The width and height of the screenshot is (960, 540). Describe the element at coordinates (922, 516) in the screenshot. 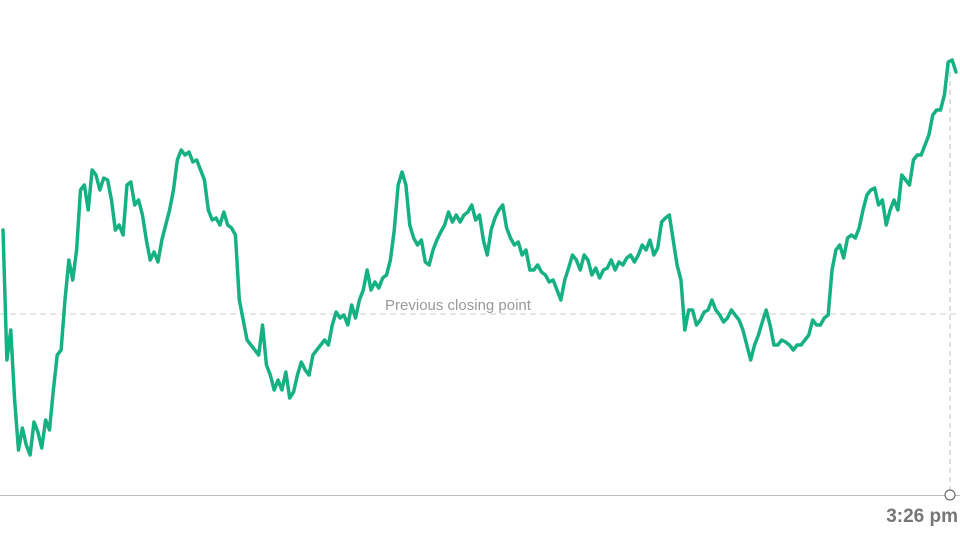

I see `time-label: 3:26 pm` at that location.